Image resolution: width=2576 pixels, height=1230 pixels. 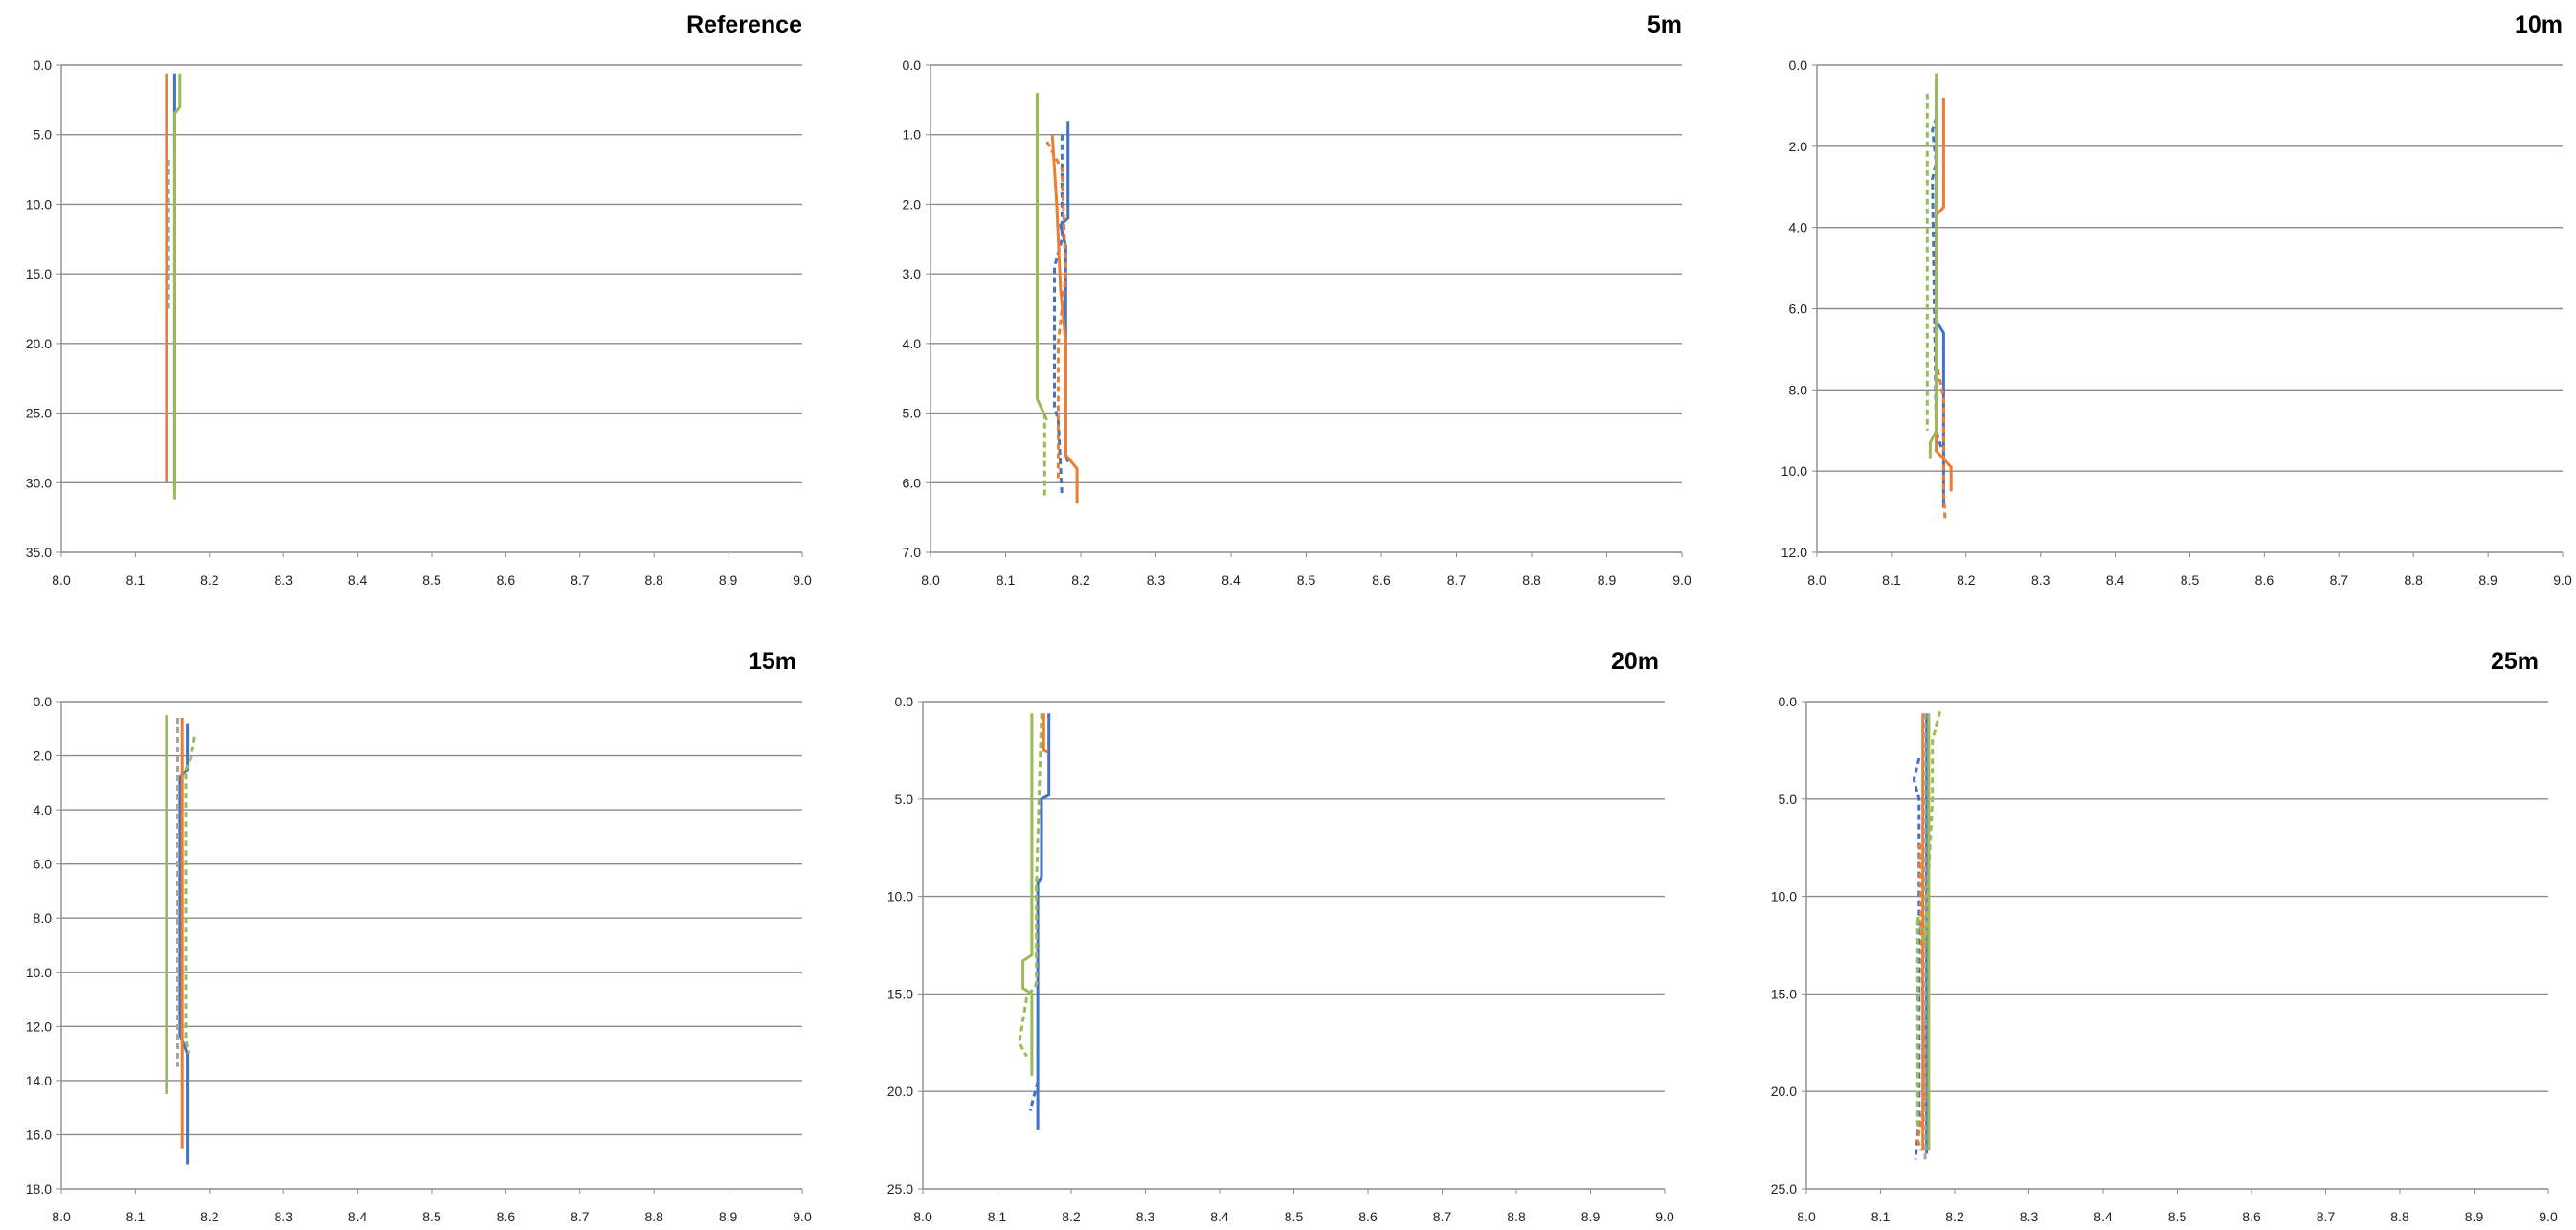 What do you see at coordinates (2514, 661) in the screenshot?
I see `chart-title: 25m` at bounding box center [2514, 661].